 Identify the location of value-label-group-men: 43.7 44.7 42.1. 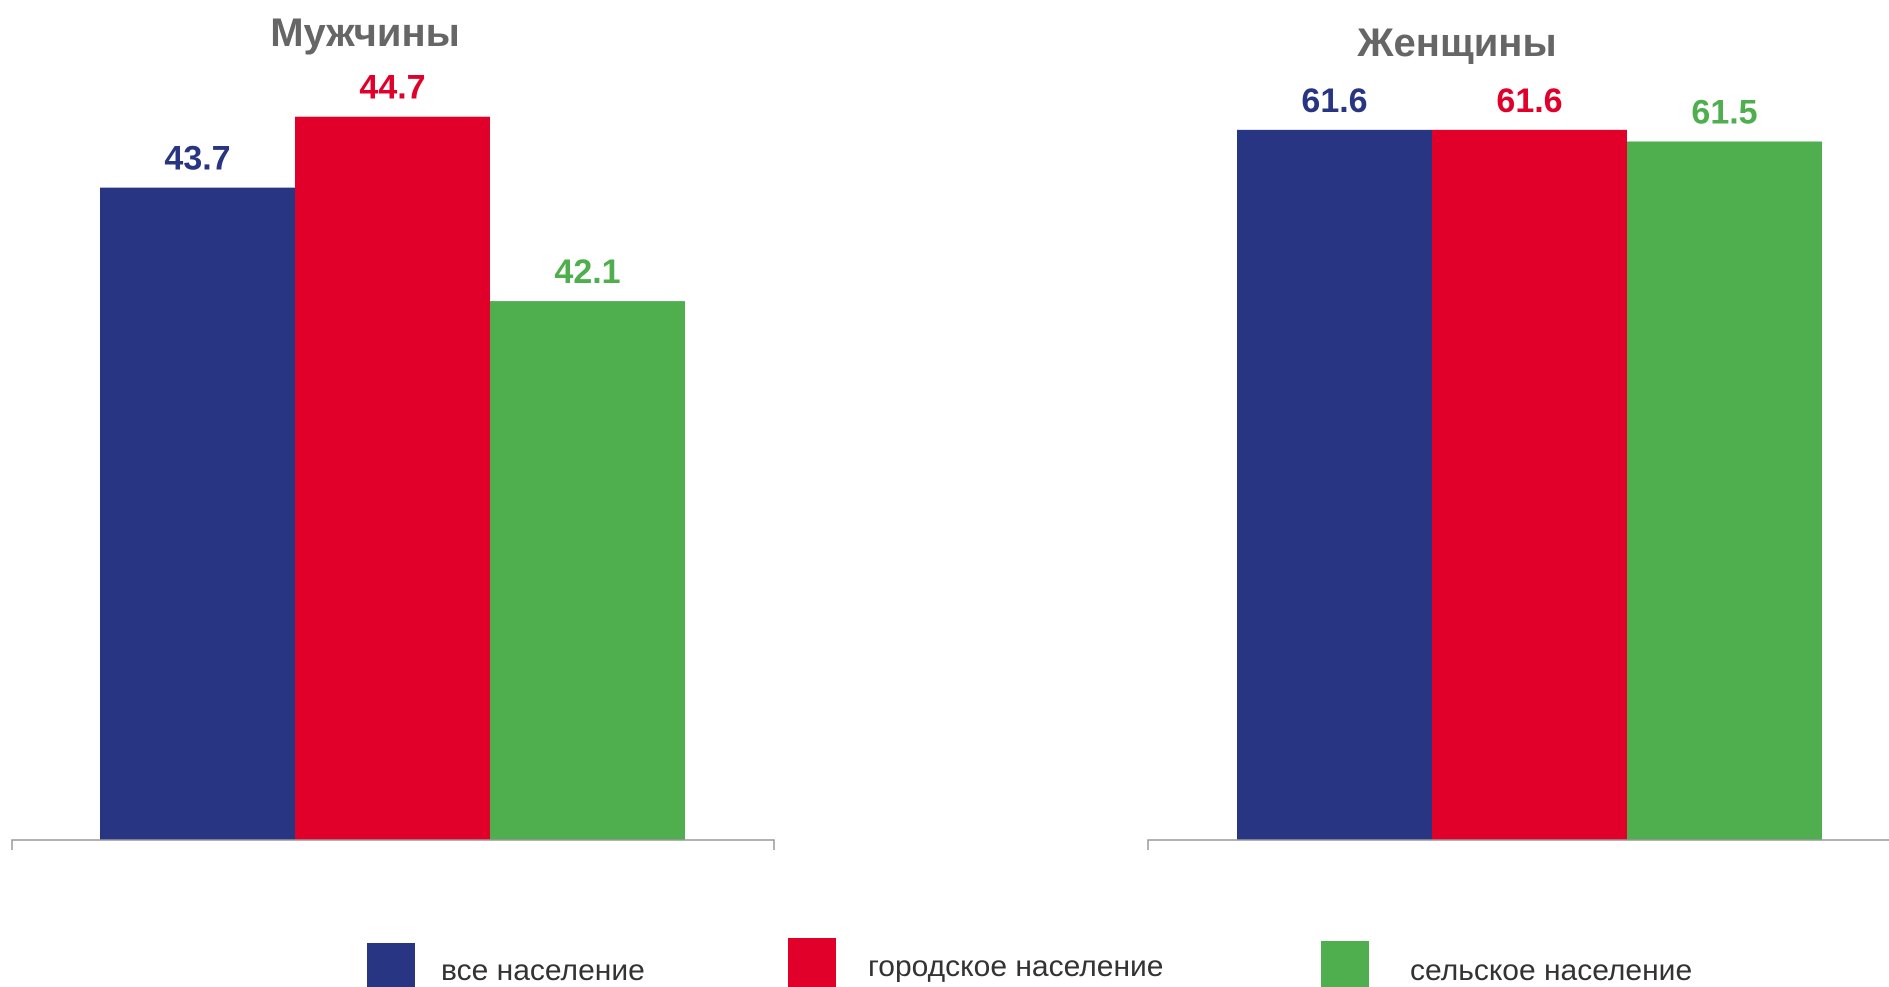
(392, 180).